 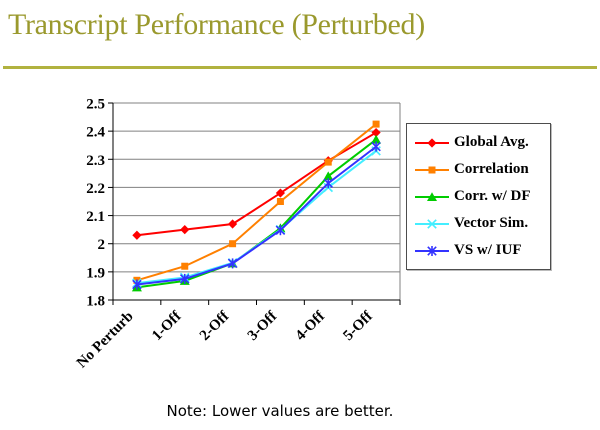 What do you see at coordinates (263, 326) in the screenshot?
I see `x-category-label: 3-Off` at bounding box center [263, 326].